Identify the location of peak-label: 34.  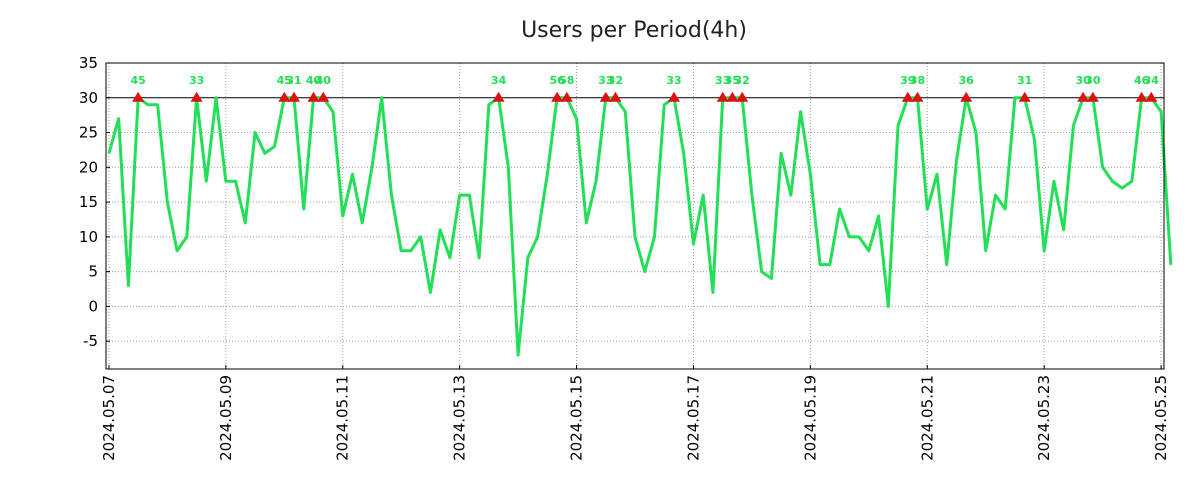
(499, 80).